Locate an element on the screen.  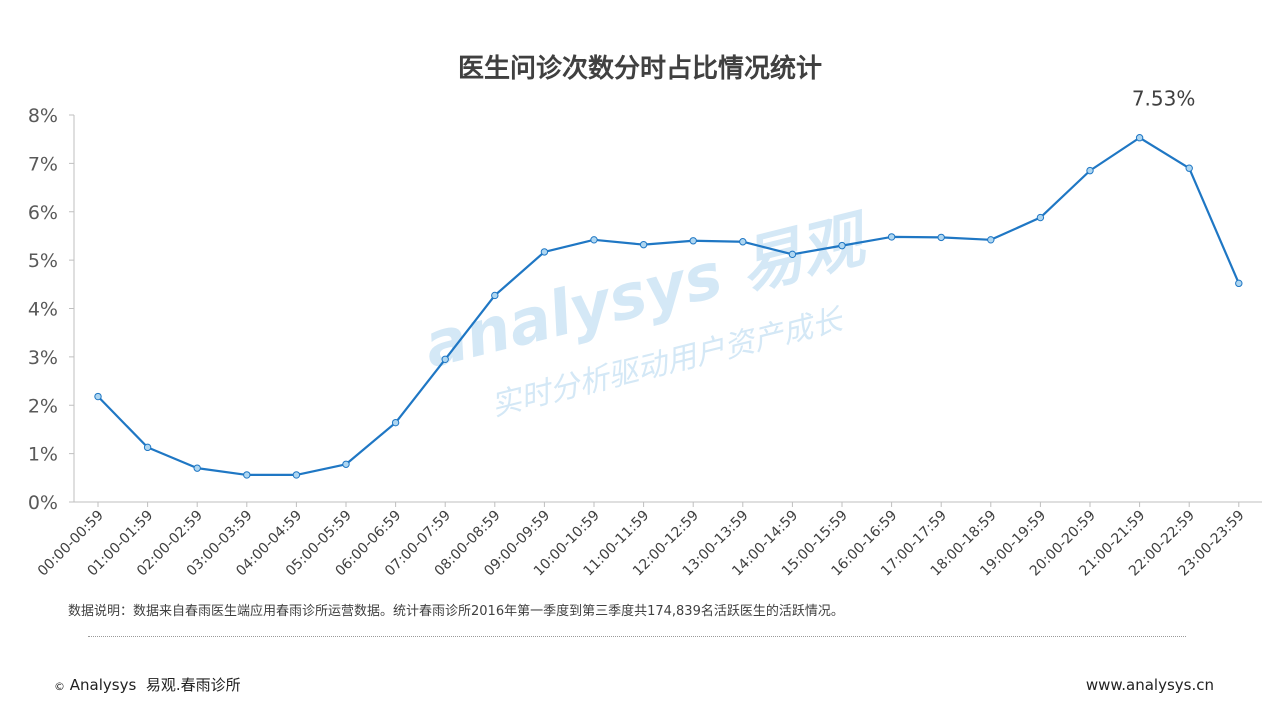
y-tick-label: 1% is located at coordinates (43, 455).